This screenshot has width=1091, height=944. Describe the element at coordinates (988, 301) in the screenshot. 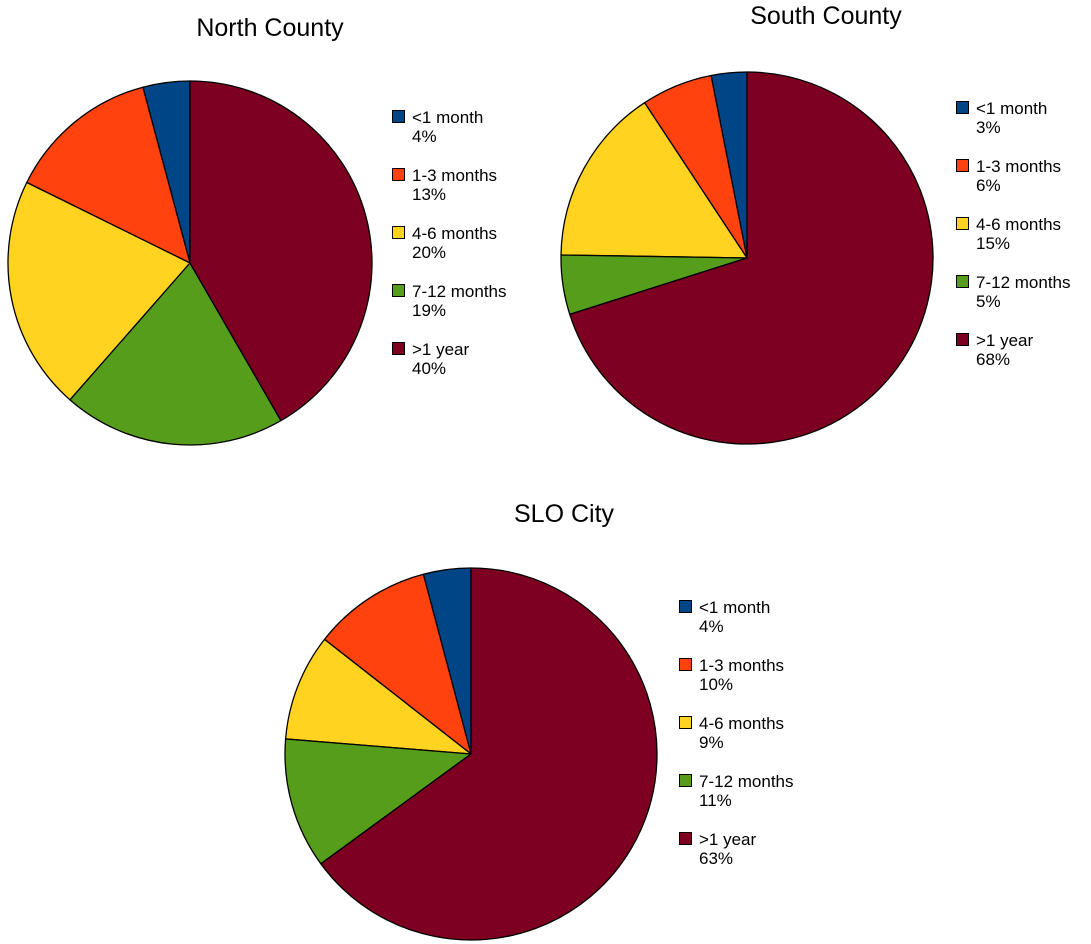

I see `legend-value: 5%` at that location.